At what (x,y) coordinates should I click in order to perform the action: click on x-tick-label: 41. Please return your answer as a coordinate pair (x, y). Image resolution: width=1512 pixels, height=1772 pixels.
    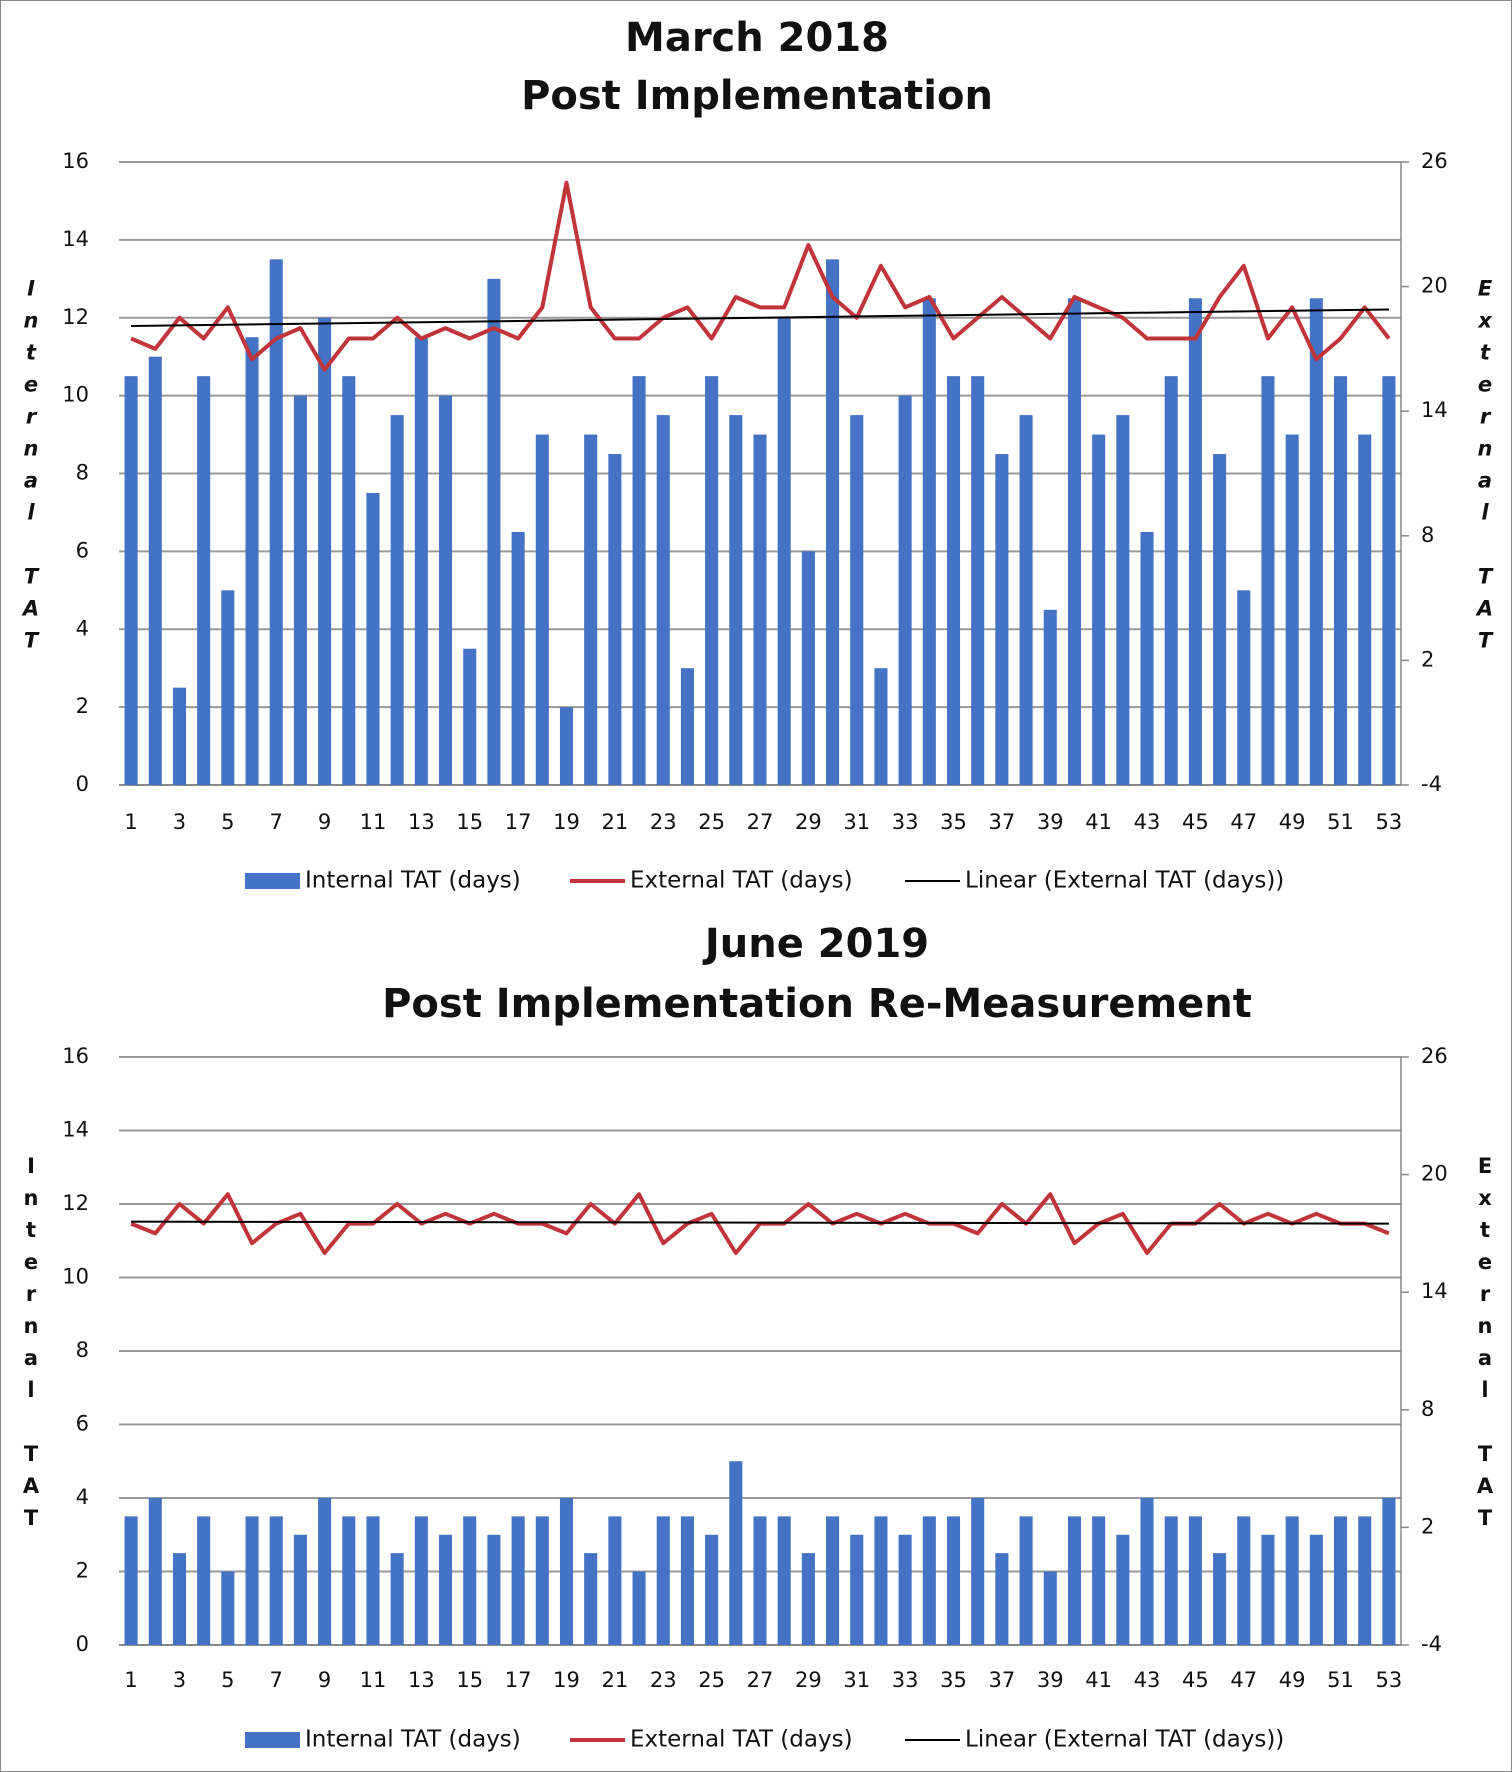
    Looking at the image, I should click on (1098, 1680).